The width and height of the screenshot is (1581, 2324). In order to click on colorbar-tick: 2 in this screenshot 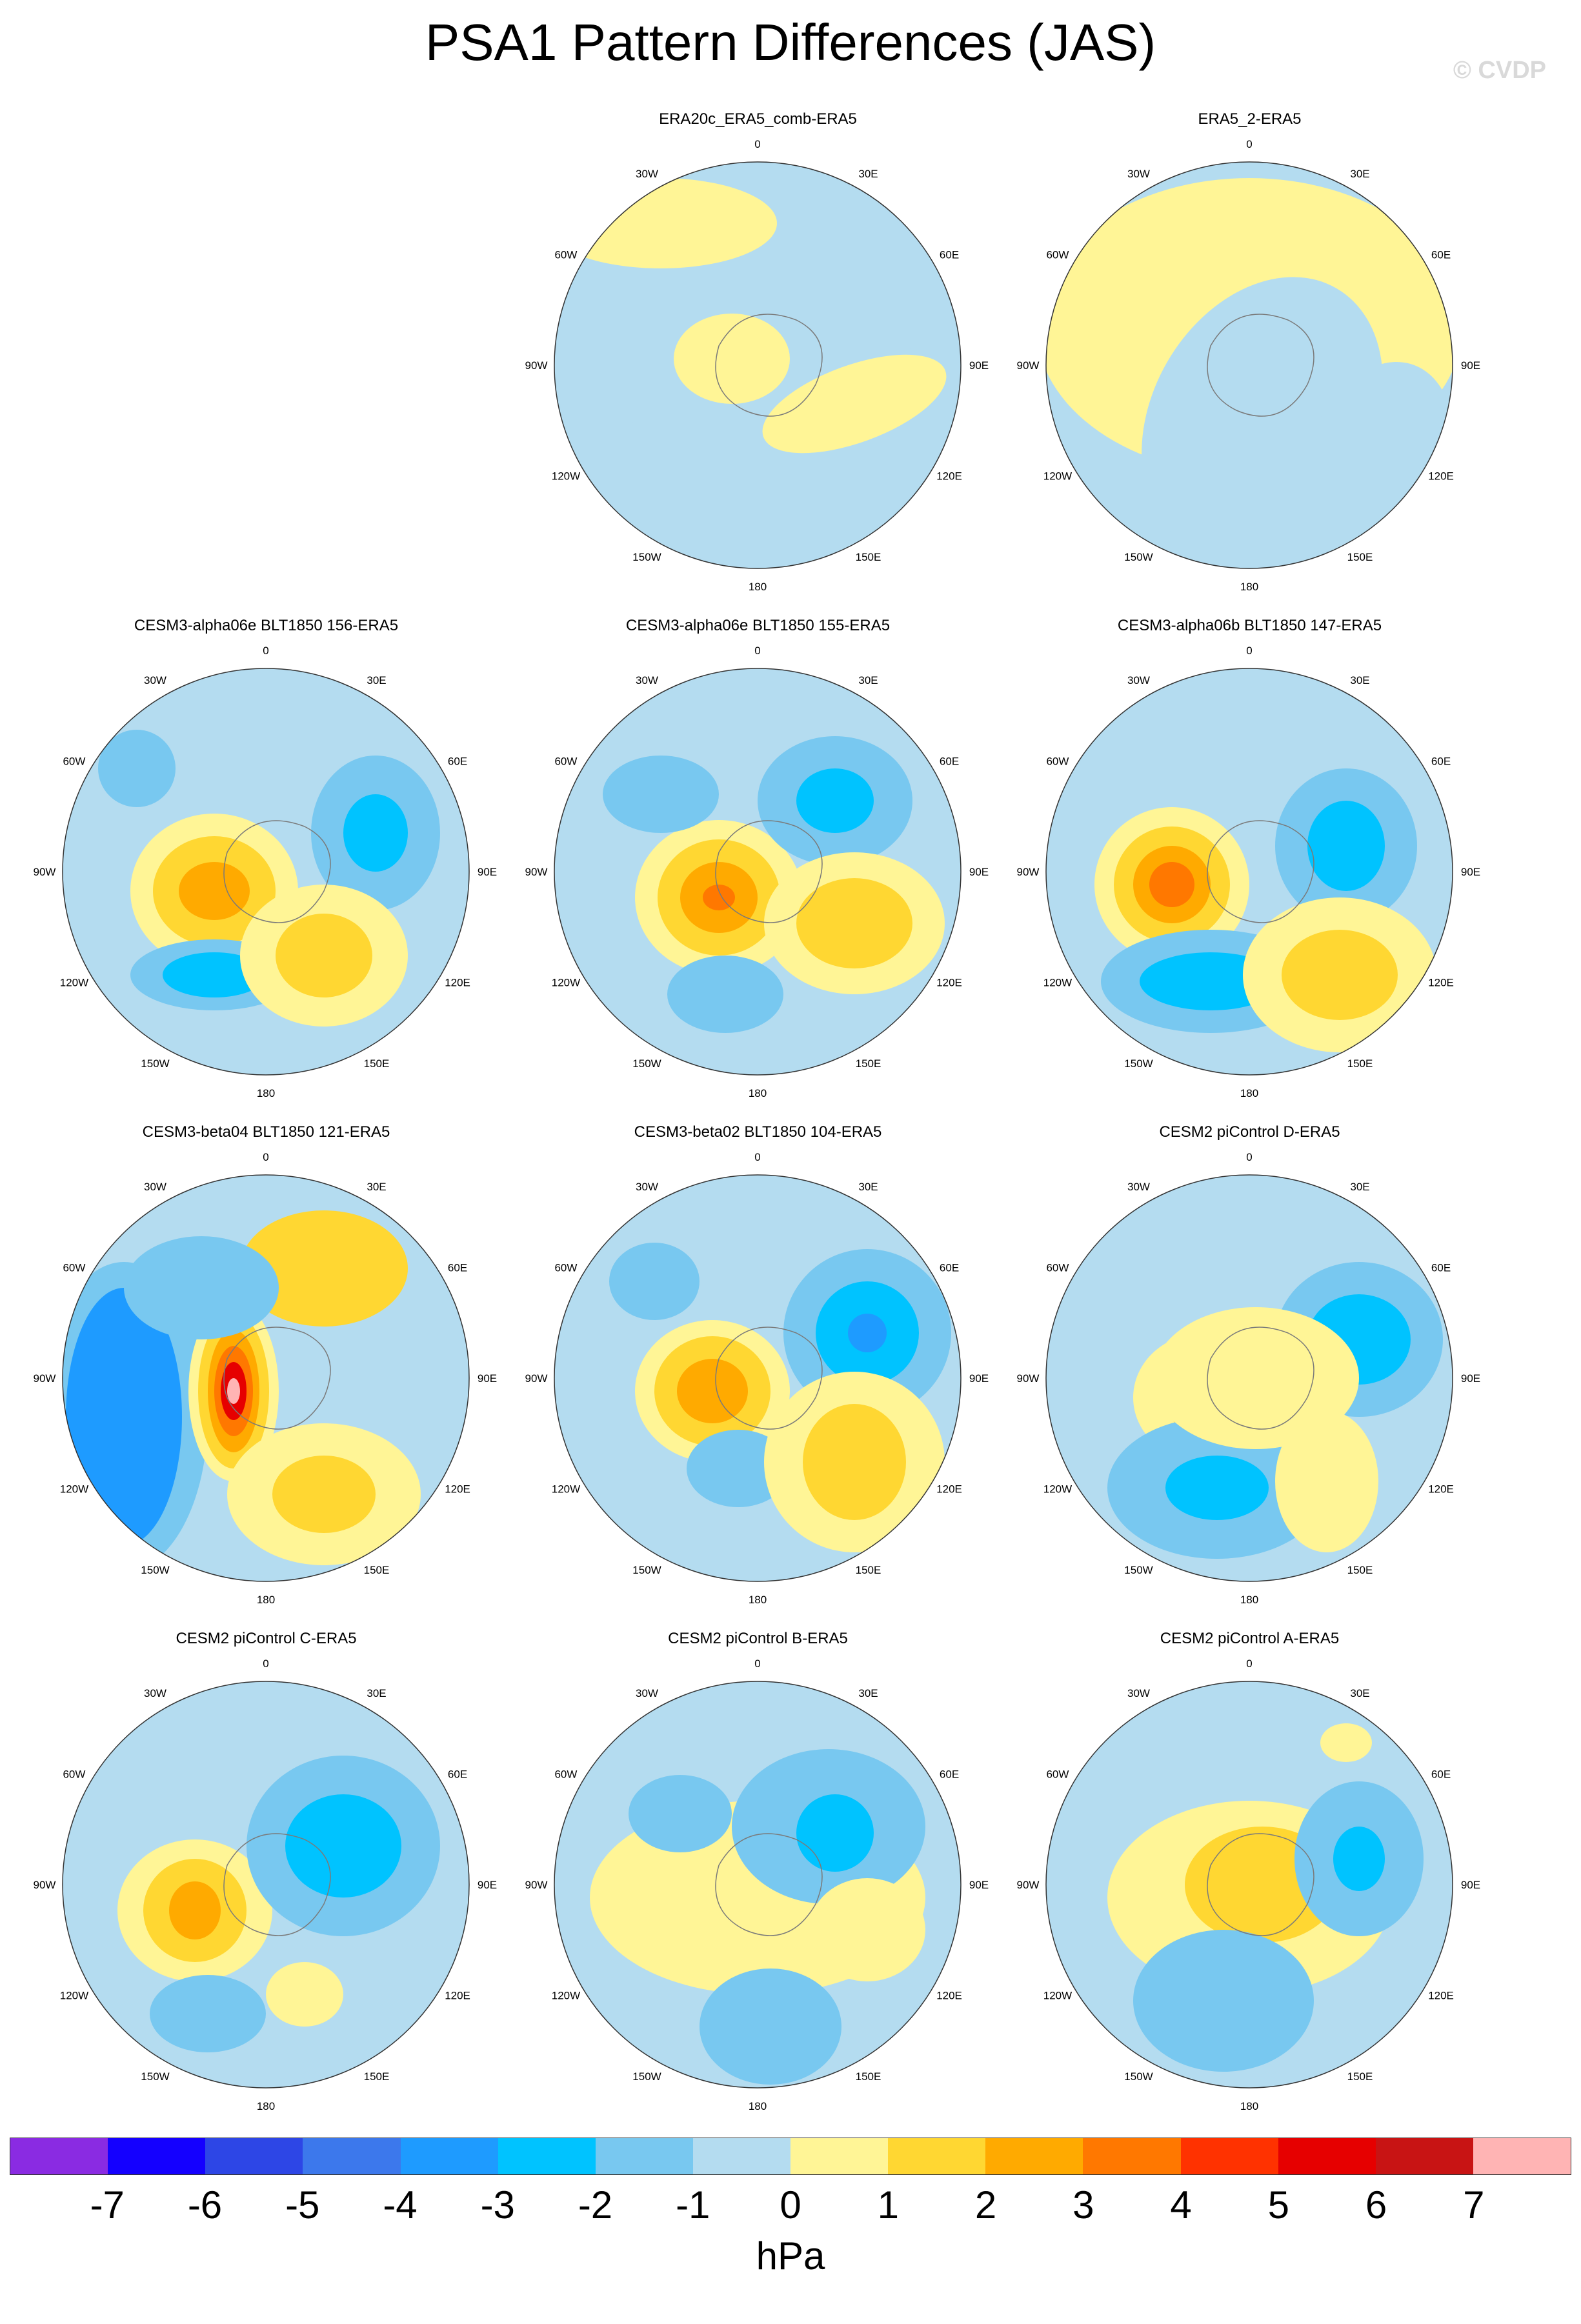, I will do `click(985, 2205)`.